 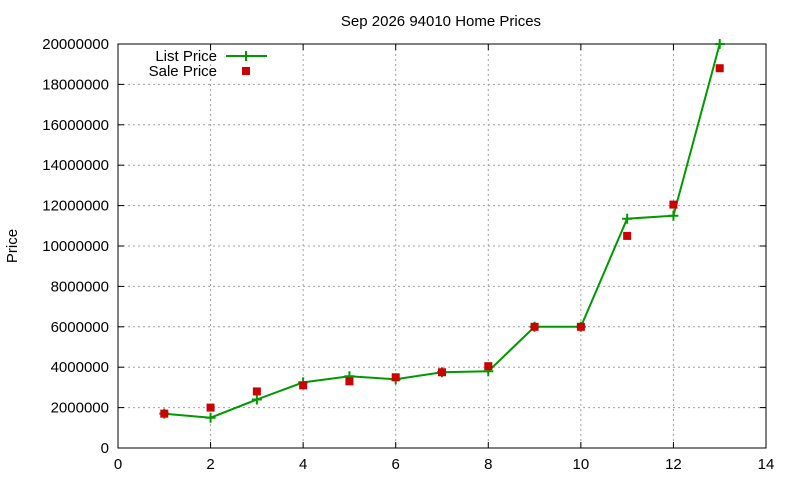 I want to click on legend-label-sale-price: Sale Price, so click(x=183, y=71).